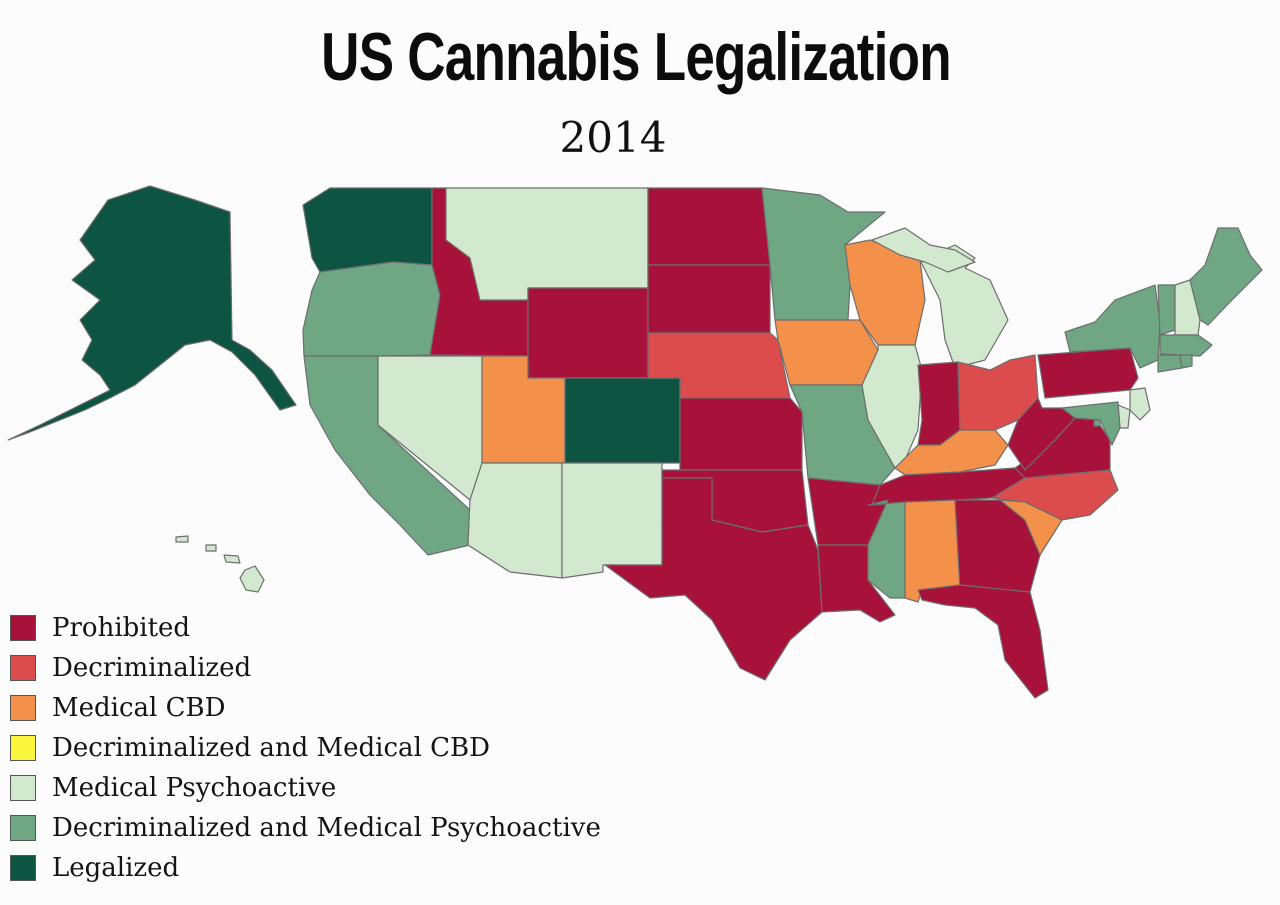  Describe the element at coordinates (271, 748) in the screenshot. I see `legend-label: Decriminalized and Medical CBD` at that location.